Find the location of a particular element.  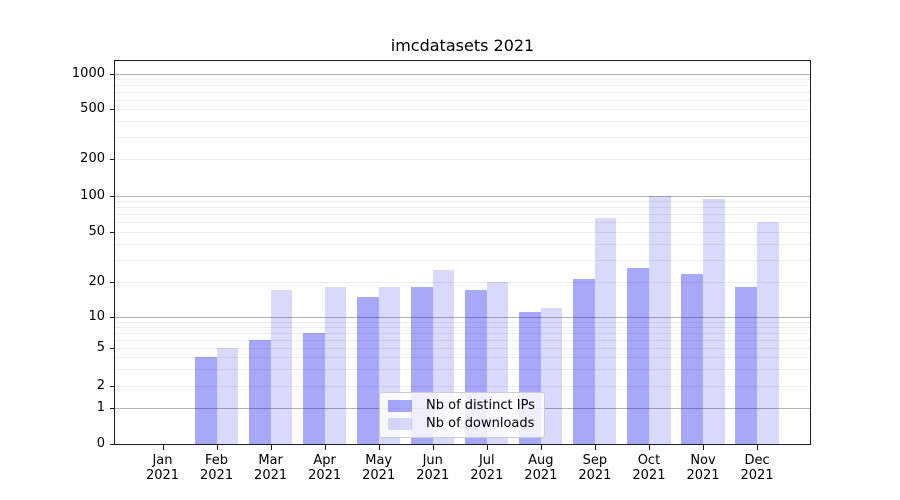

x-axis-tick-label: Jul 2021 is located at coordinates (487, 468).